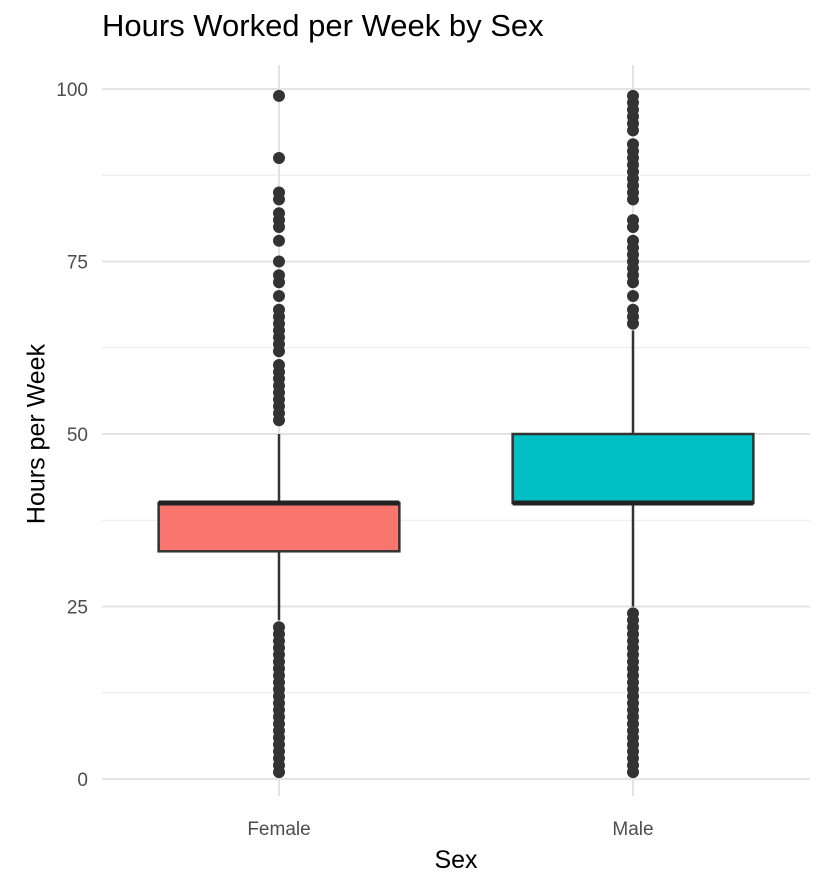 This screenshot has width=826, height=890. Describe the element at coordinates (456, 860) in the screenshot. I see `x-axis-title: Sex` at that location.